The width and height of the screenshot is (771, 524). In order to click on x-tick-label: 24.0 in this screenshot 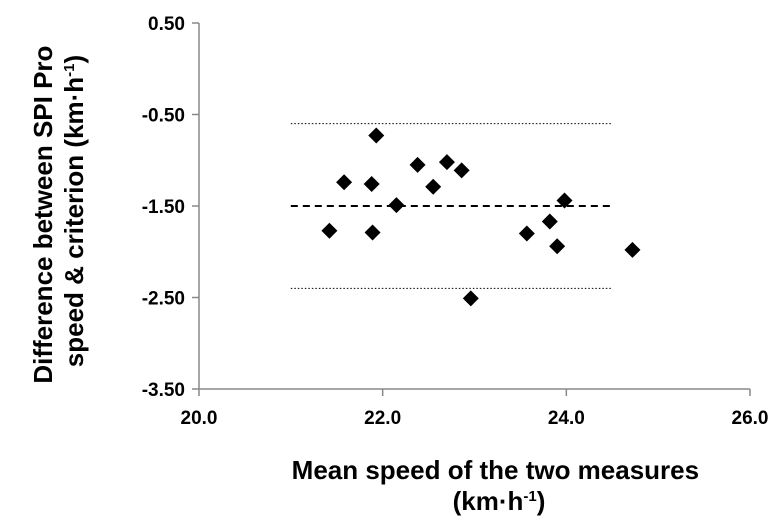, I will do `click(566, 418)`.